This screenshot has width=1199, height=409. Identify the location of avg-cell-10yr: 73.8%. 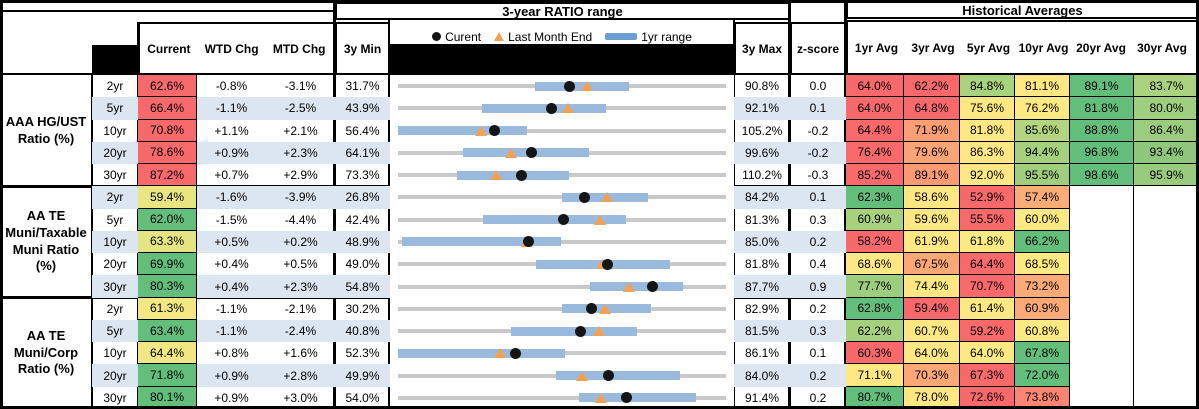
(1041, 397).